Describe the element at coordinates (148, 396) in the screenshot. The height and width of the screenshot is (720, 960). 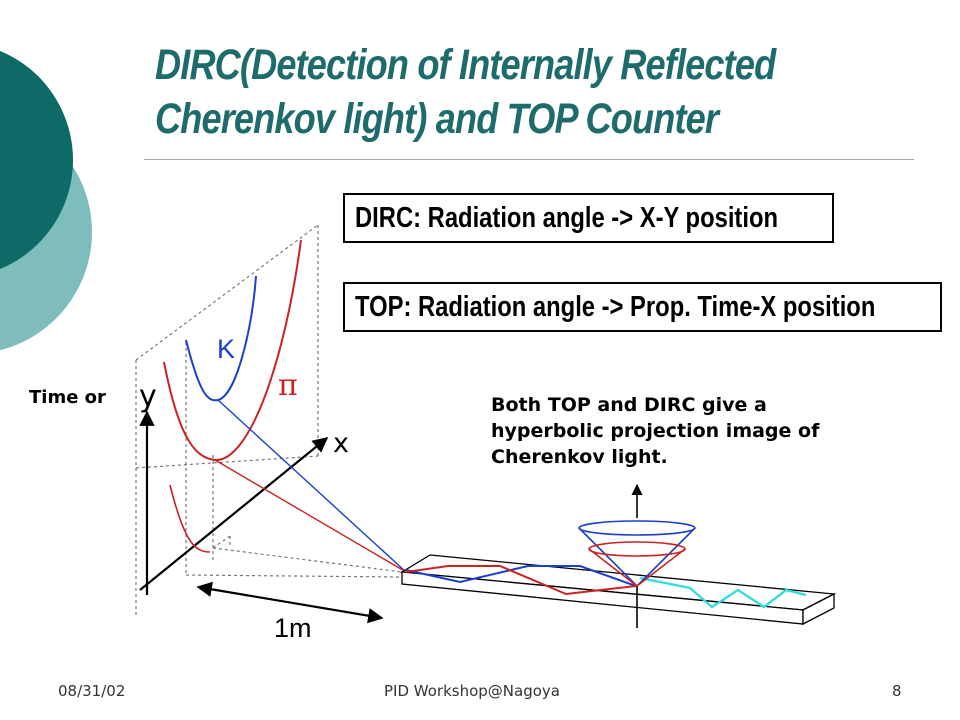
I see `y-axis-label: y` at that location.